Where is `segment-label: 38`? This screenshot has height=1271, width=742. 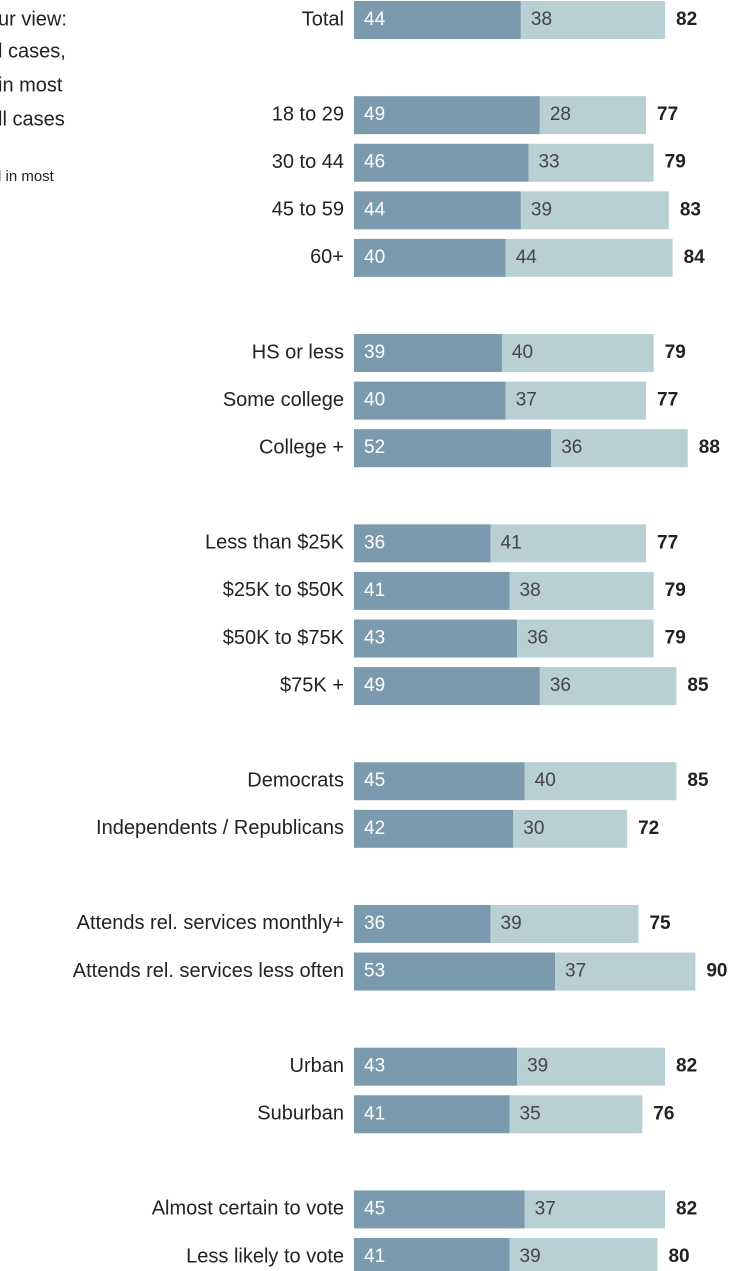 segment-label: 38 is located at coordinates (530, 590).